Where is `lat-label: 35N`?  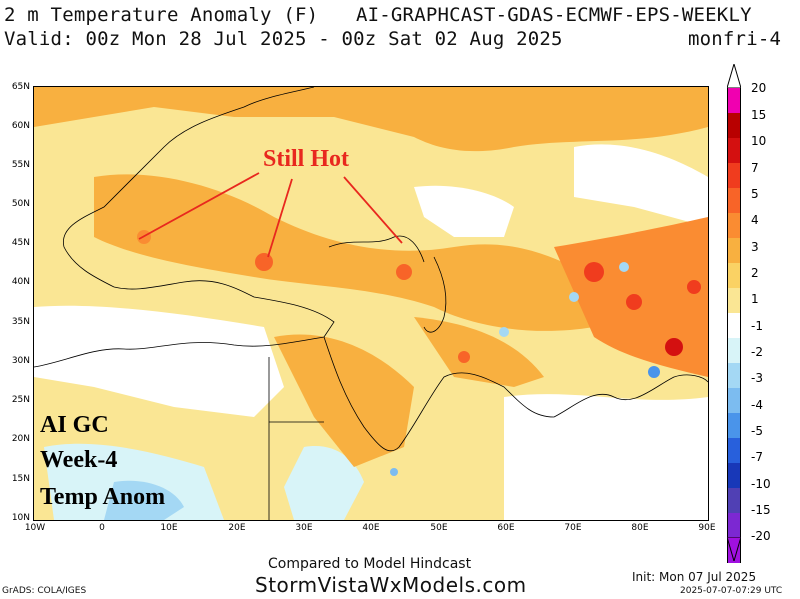 lat-label: 35N is located at coordinates (20, 322).